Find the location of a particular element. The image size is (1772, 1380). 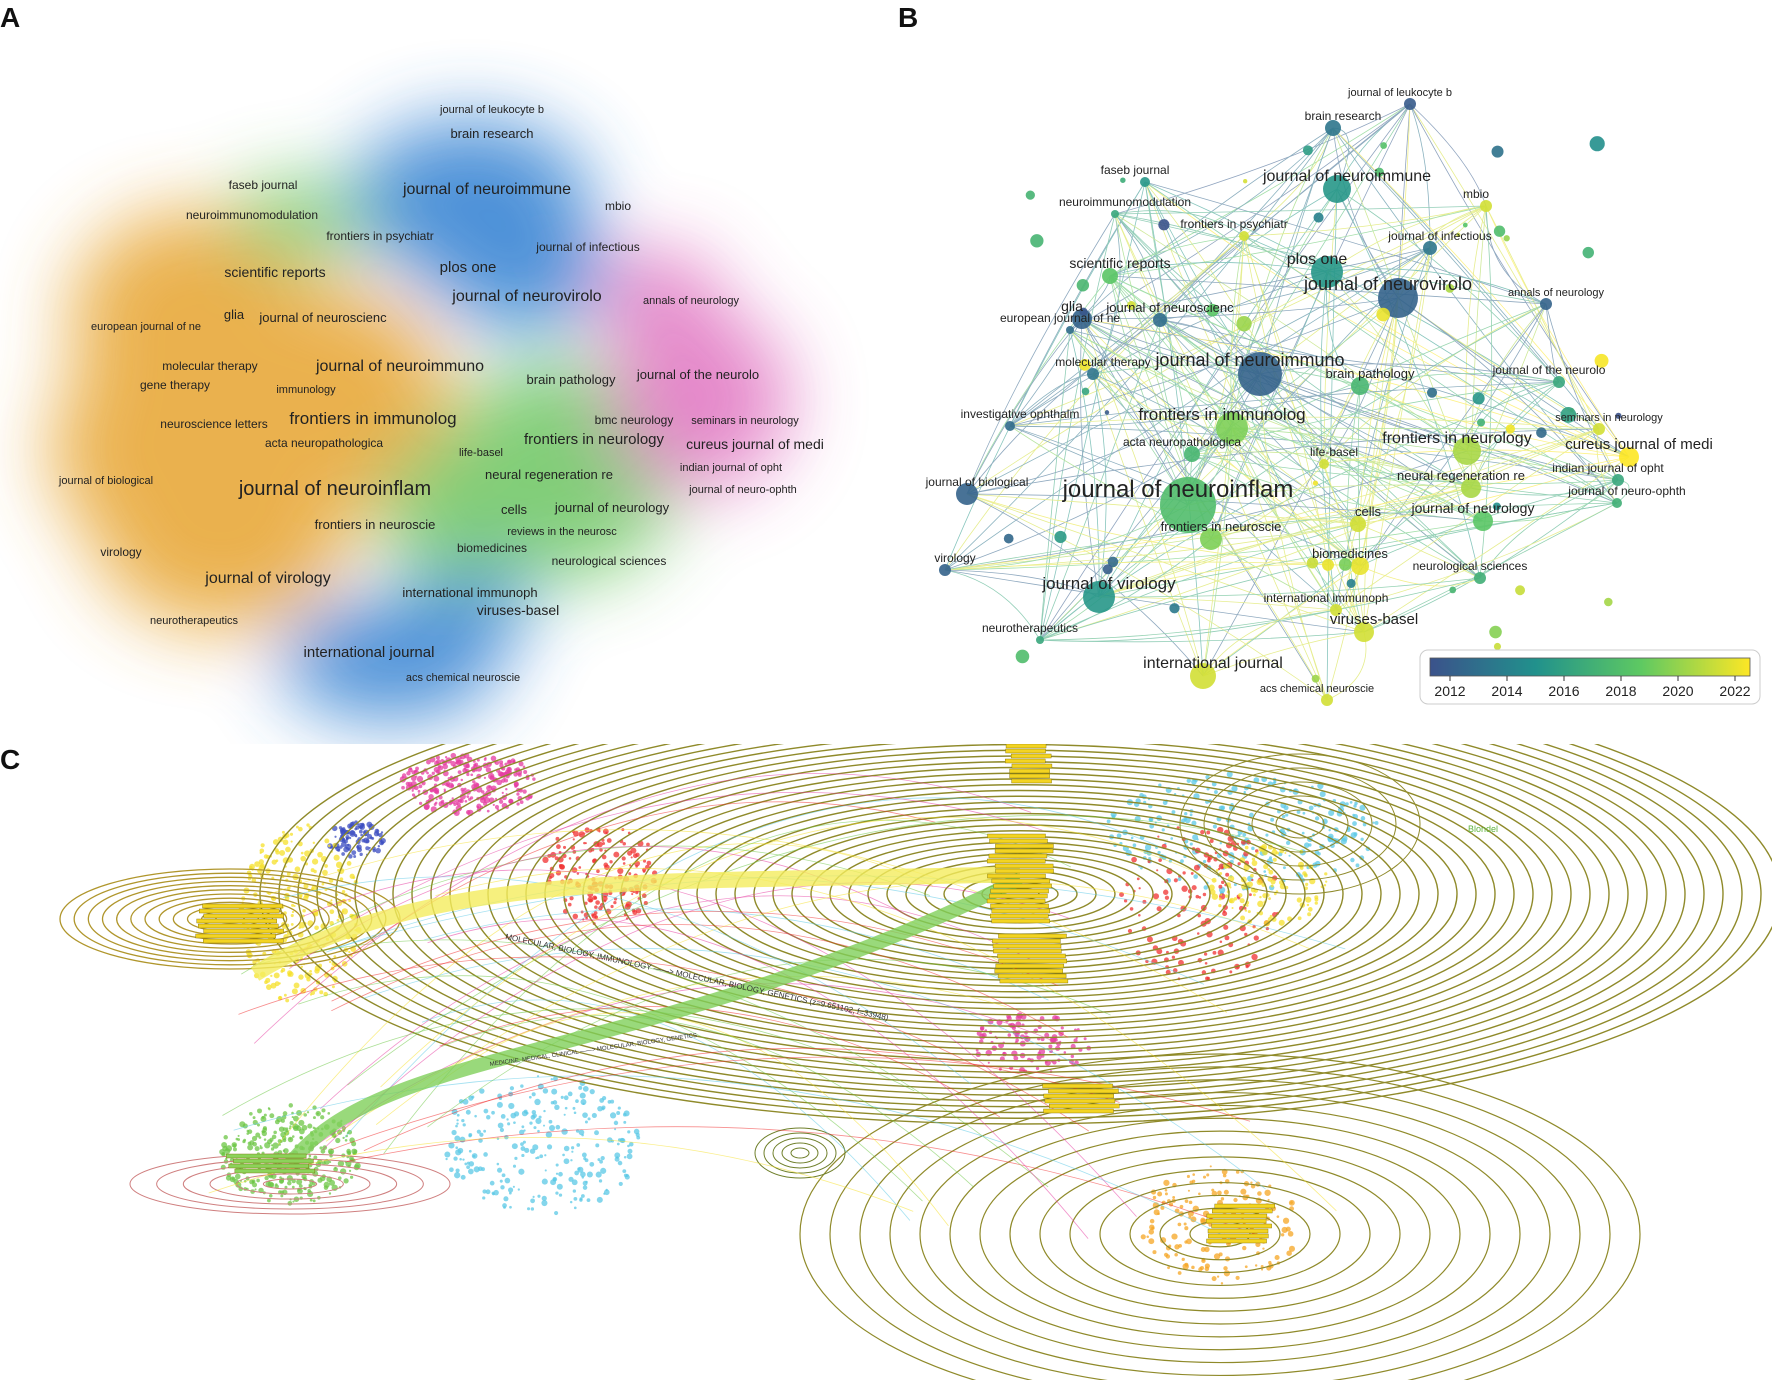

journal-label: mbio is located at coordinates (618, 206).